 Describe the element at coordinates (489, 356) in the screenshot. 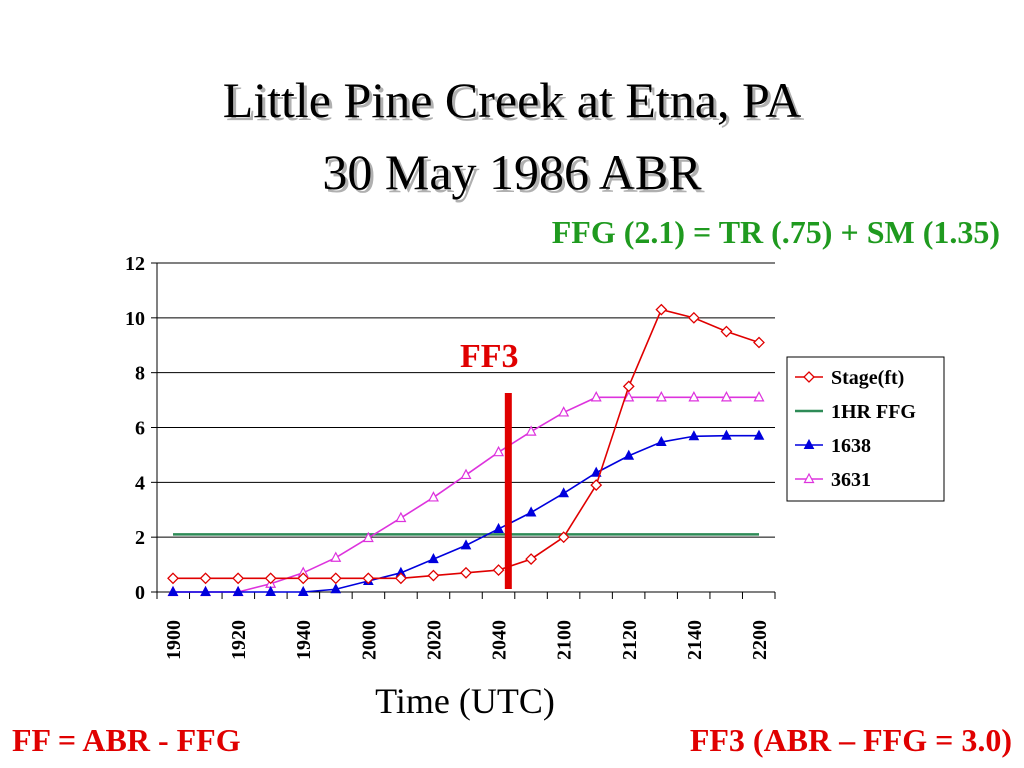

I see `ff3-annotation: FF3` at that location.